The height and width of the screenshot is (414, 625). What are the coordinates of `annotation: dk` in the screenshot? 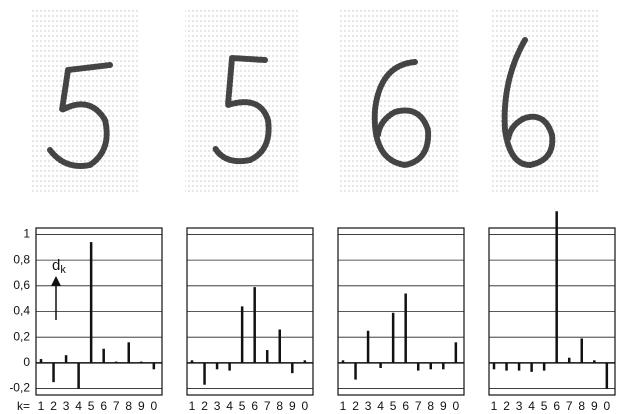 It's located at (59, 266).